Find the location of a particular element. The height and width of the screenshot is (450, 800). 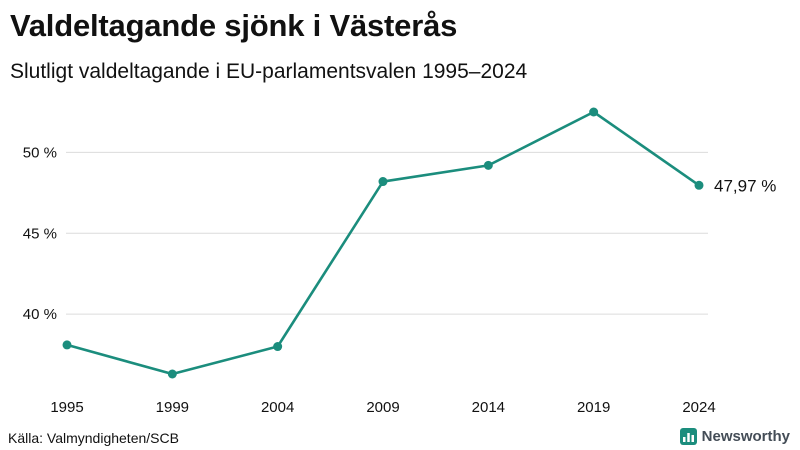

x-tick-label: 1999 is located at coordinates (172, 407).